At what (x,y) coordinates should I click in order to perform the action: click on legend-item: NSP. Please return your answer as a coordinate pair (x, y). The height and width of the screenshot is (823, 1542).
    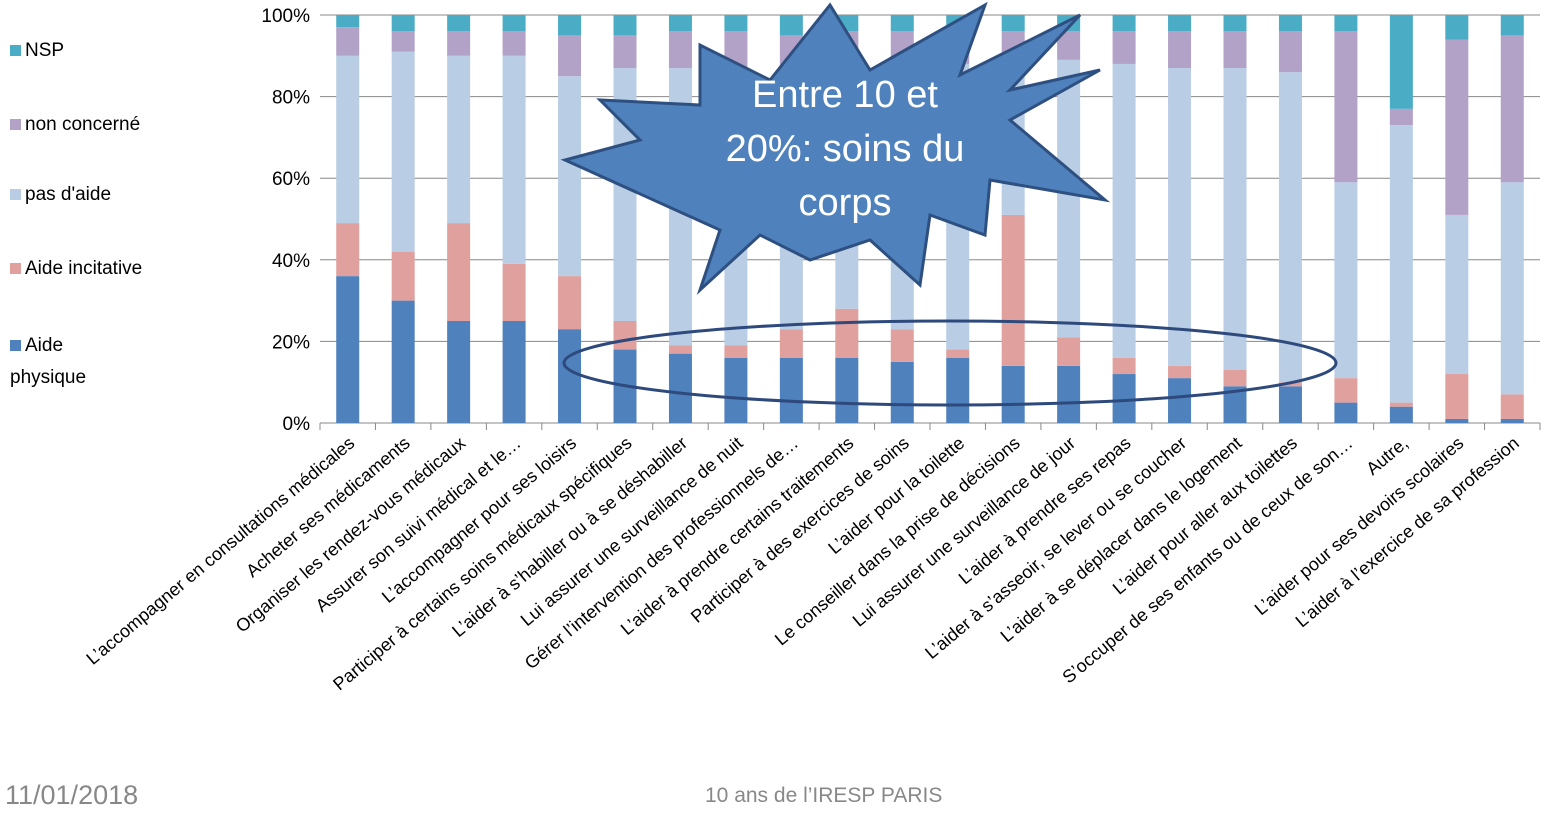
    Looking at the image, I should click on (85, 51).